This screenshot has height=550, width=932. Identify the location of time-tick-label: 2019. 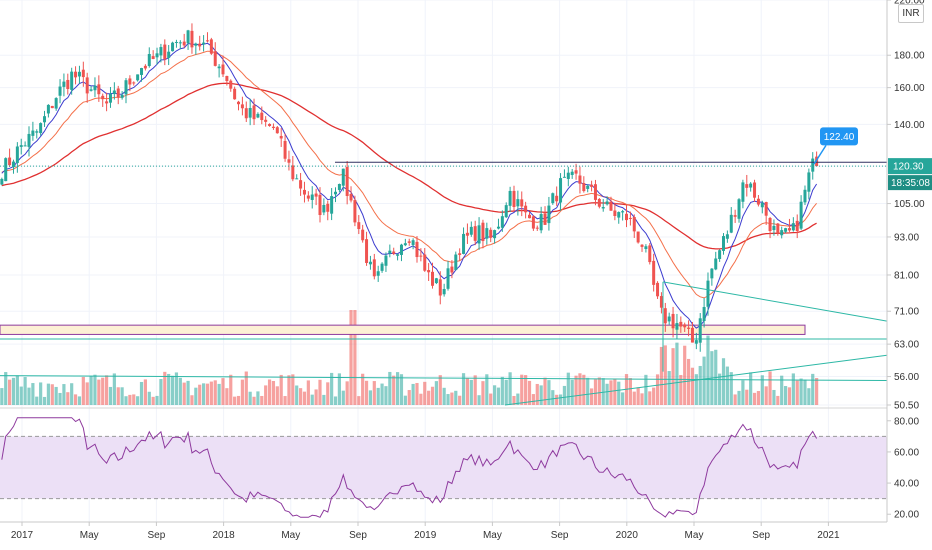
(425, 535).